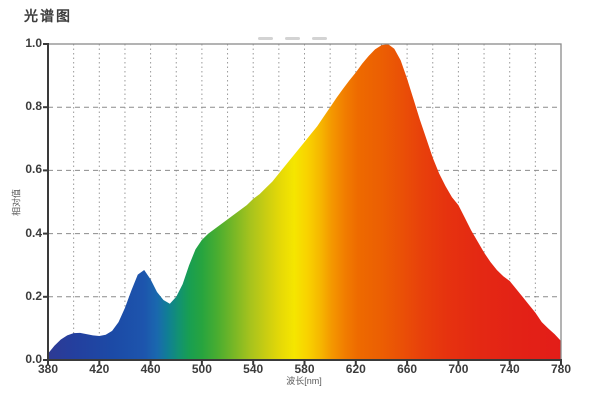 The height and width of the screenshot is (400, 600). What do you see at coordinates (33, 232) in the screenshot?
I see `y-tick-label: 0.4` at bounding box center [33, 232].